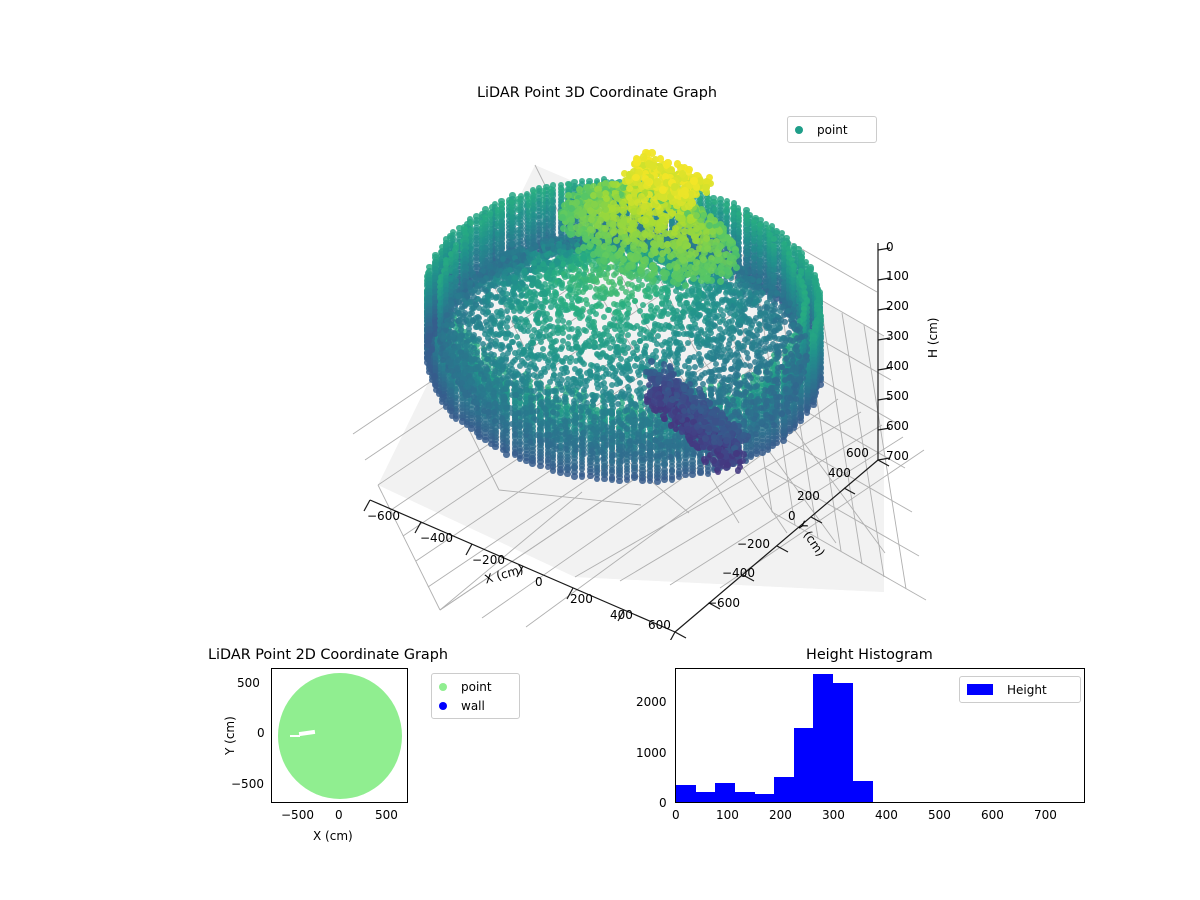  What do you see at coordinates (723, 603) in the screenshot?
I see `plot3d-ytick-0: −600` at bounding box center [723, 603].